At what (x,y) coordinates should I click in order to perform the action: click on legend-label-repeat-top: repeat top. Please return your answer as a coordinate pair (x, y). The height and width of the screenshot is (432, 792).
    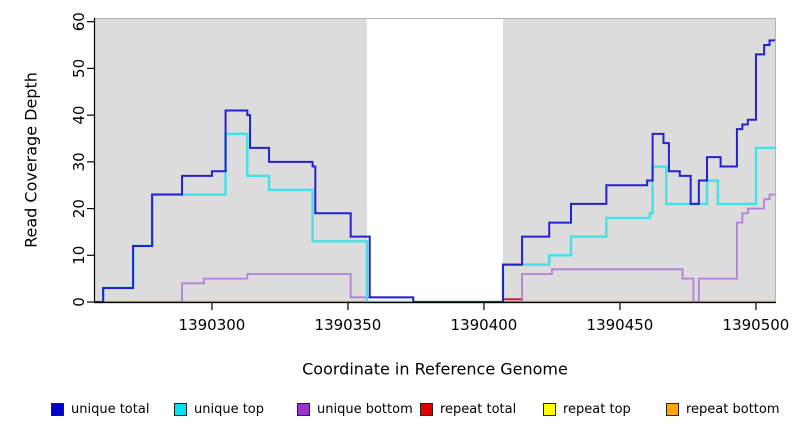
    Looking at the image, I should click on (597, 409).